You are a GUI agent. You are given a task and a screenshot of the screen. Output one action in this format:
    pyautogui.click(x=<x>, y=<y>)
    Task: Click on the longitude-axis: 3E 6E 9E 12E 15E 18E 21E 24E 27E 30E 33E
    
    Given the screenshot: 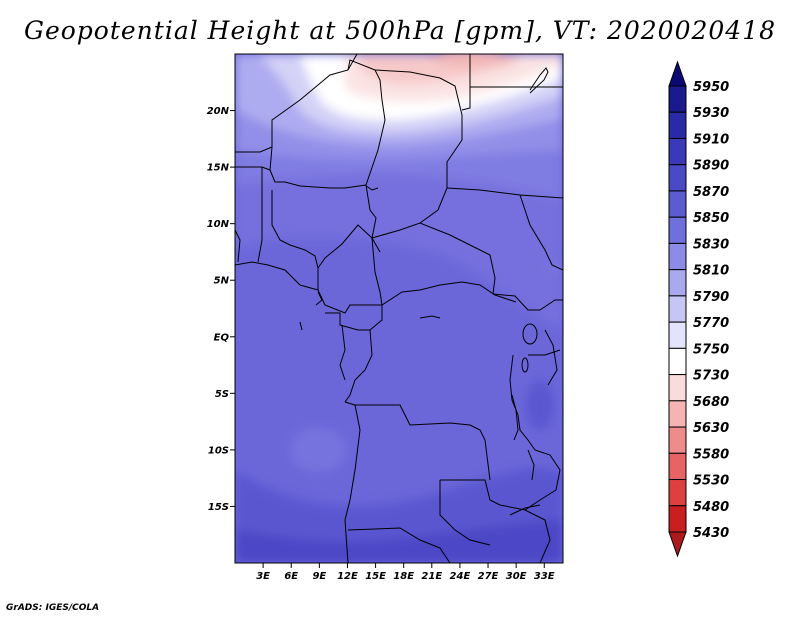 What is the action you would take?
    pyautogui.click(x=405, y=572)
    